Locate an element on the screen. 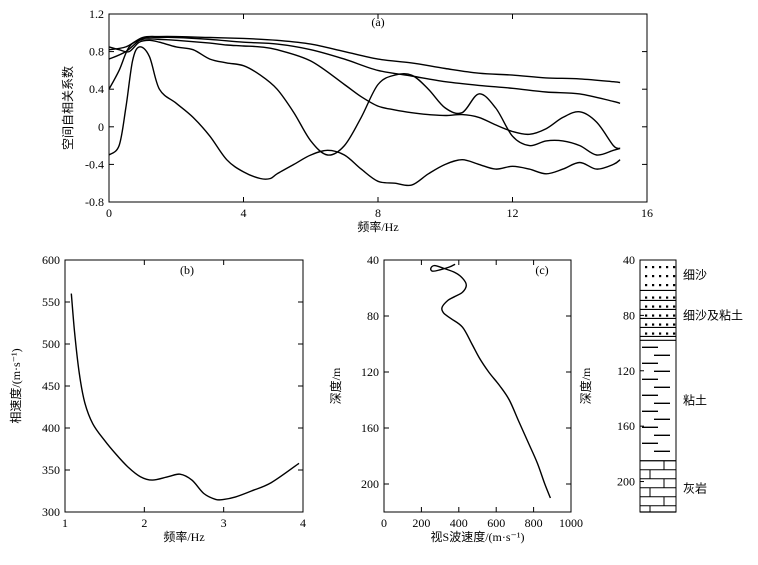 This screenshot has width=758, height=565. y-axis-title: 相速度/(m·s⁻¹) is located at coordinates (15, 385).